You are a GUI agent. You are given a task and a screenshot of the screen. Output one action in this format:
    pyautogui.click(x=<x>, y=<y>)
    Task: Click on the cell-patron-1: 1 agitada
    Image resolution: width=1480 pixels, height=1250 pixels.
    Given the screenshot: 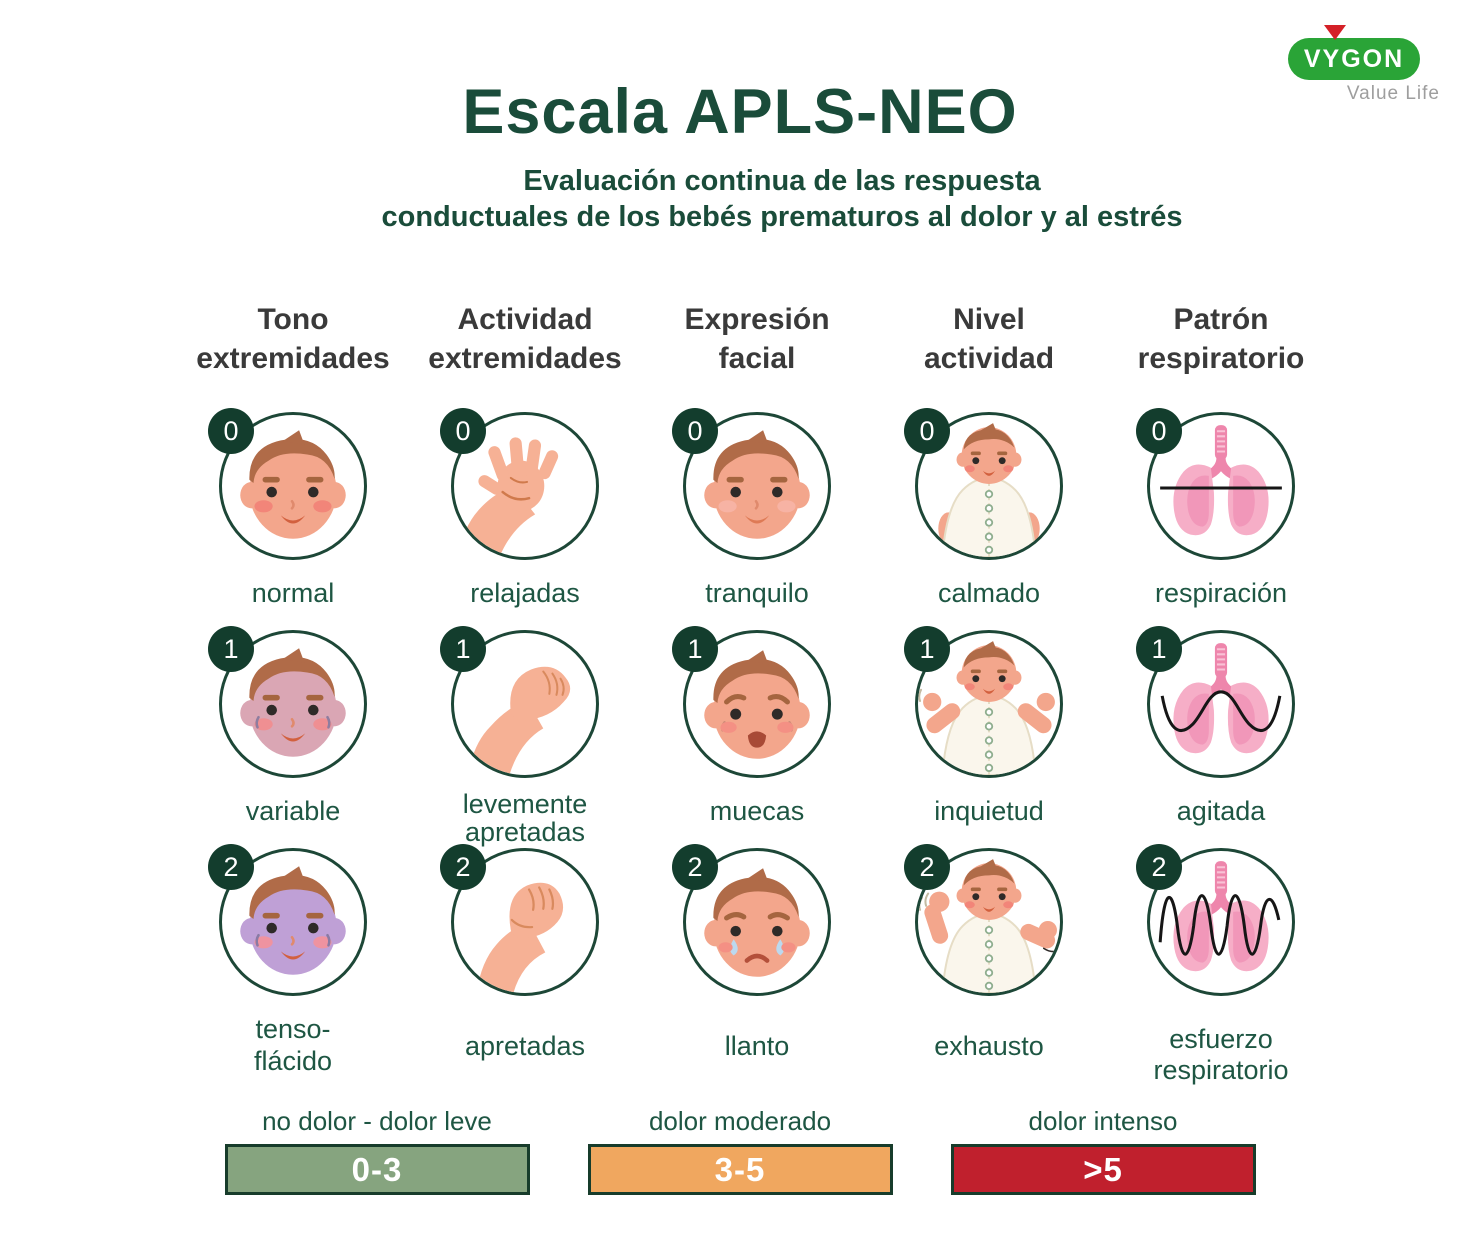 What is the action you would take?
    pyautogui.click(x=1215, y=737)
    